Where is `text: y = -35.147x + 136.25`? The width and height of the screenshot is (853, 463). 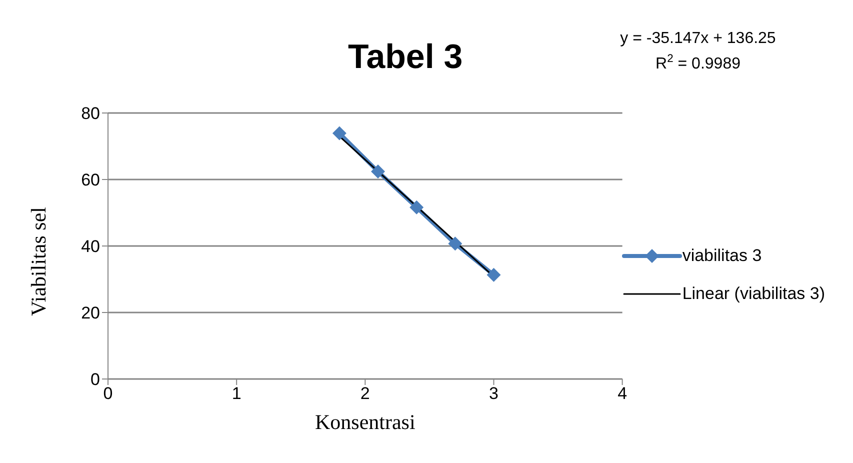 text: y = -35.147x + 136.25 is located at coordinates (698, 38).